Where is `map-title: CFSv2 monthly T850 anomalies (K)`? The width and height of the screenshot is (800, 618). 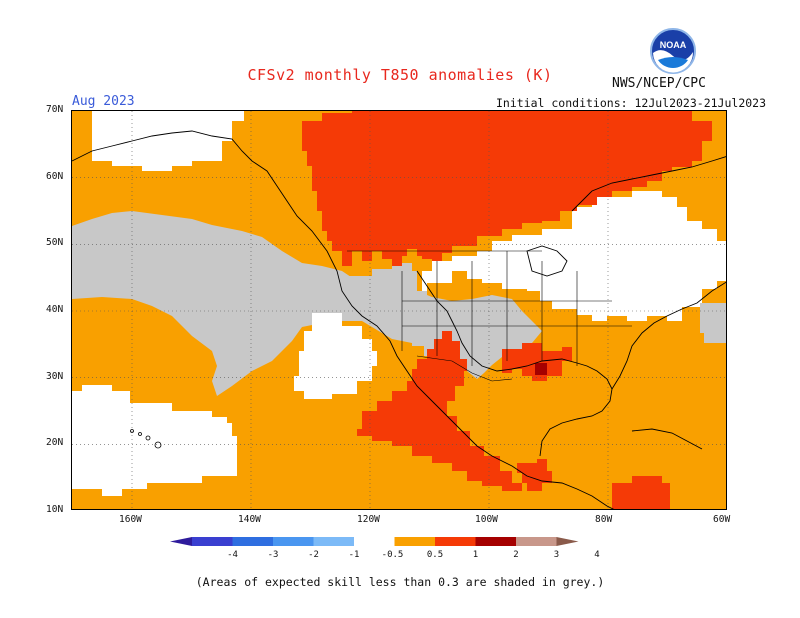 map-title: CFSv2 monthly T850 anomalies (K) is located at coordinates (400, 75).